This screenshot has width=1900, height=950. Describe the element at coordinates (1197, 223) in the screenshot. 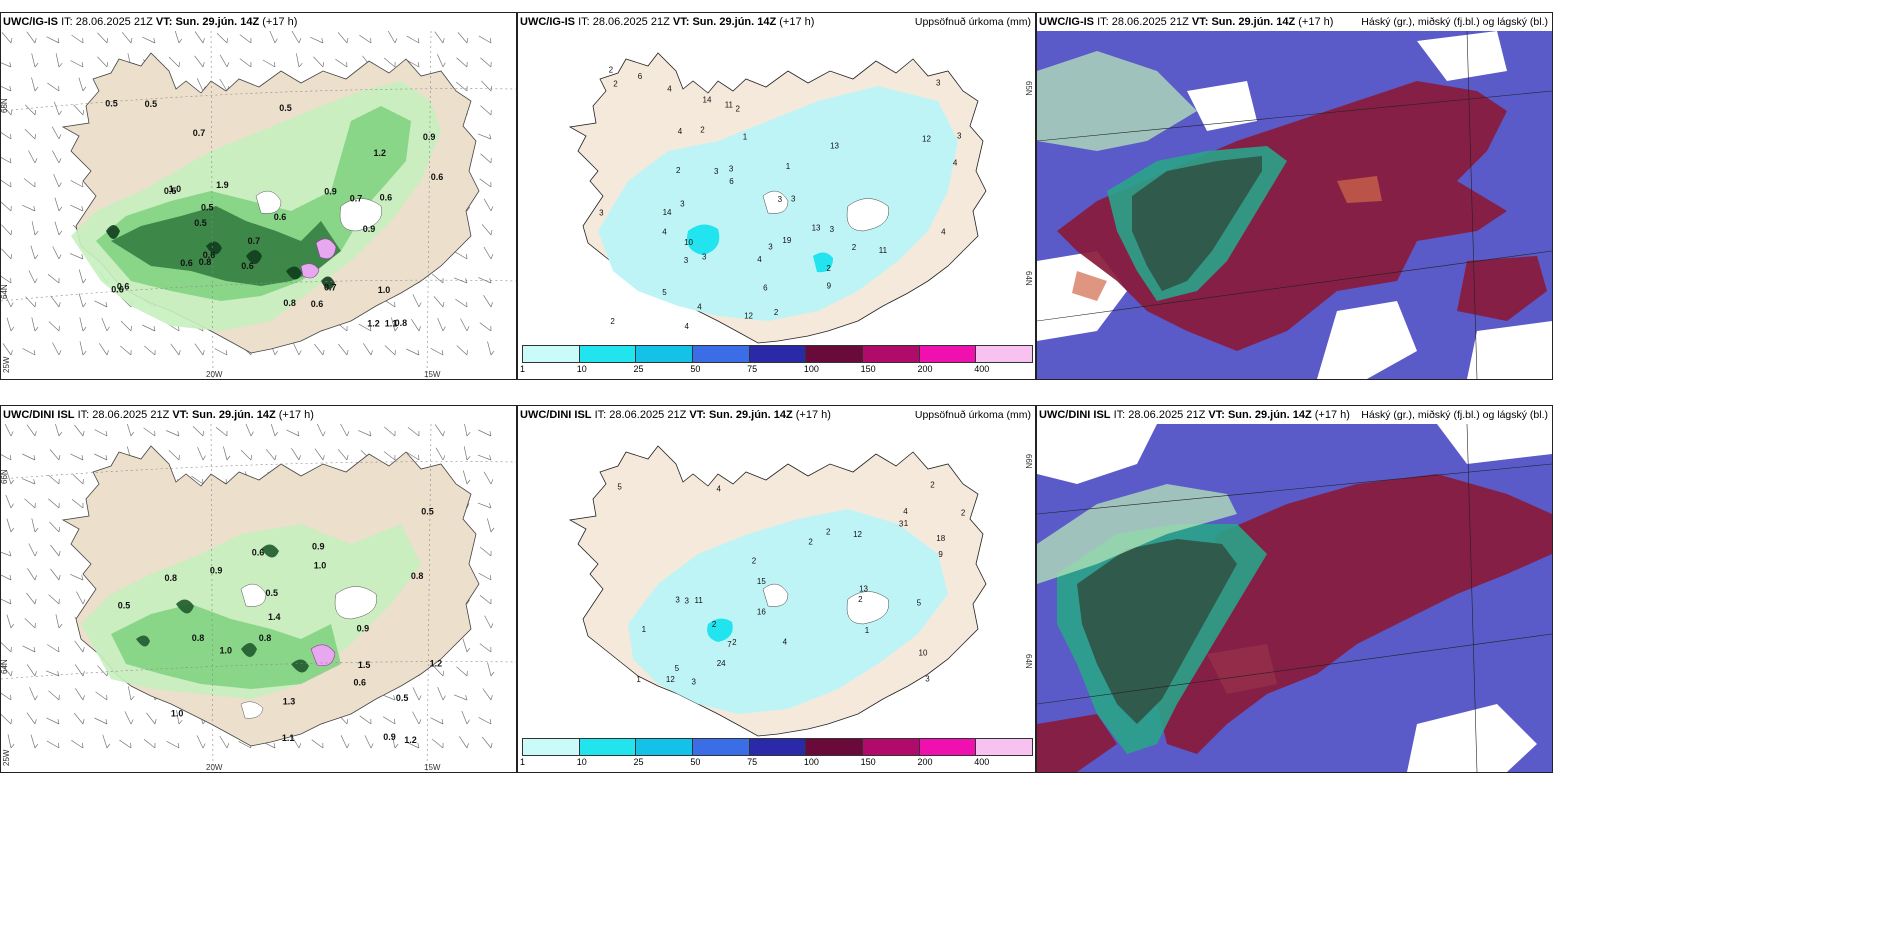

I see `high-cloud-dark` at that location.